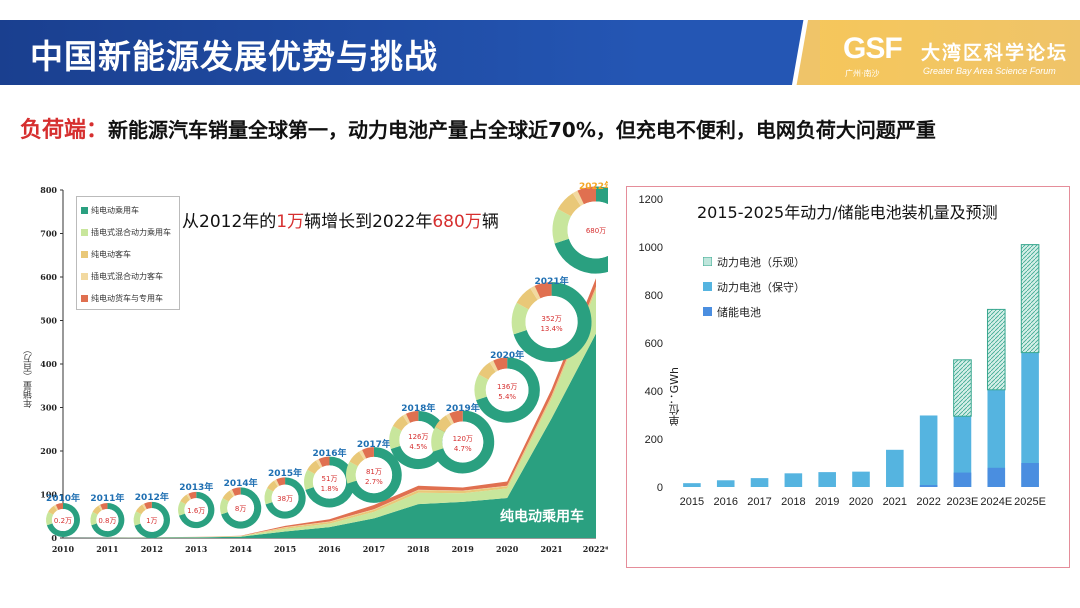  I want to click on x-tick-label: 2019, so click(827, 502).